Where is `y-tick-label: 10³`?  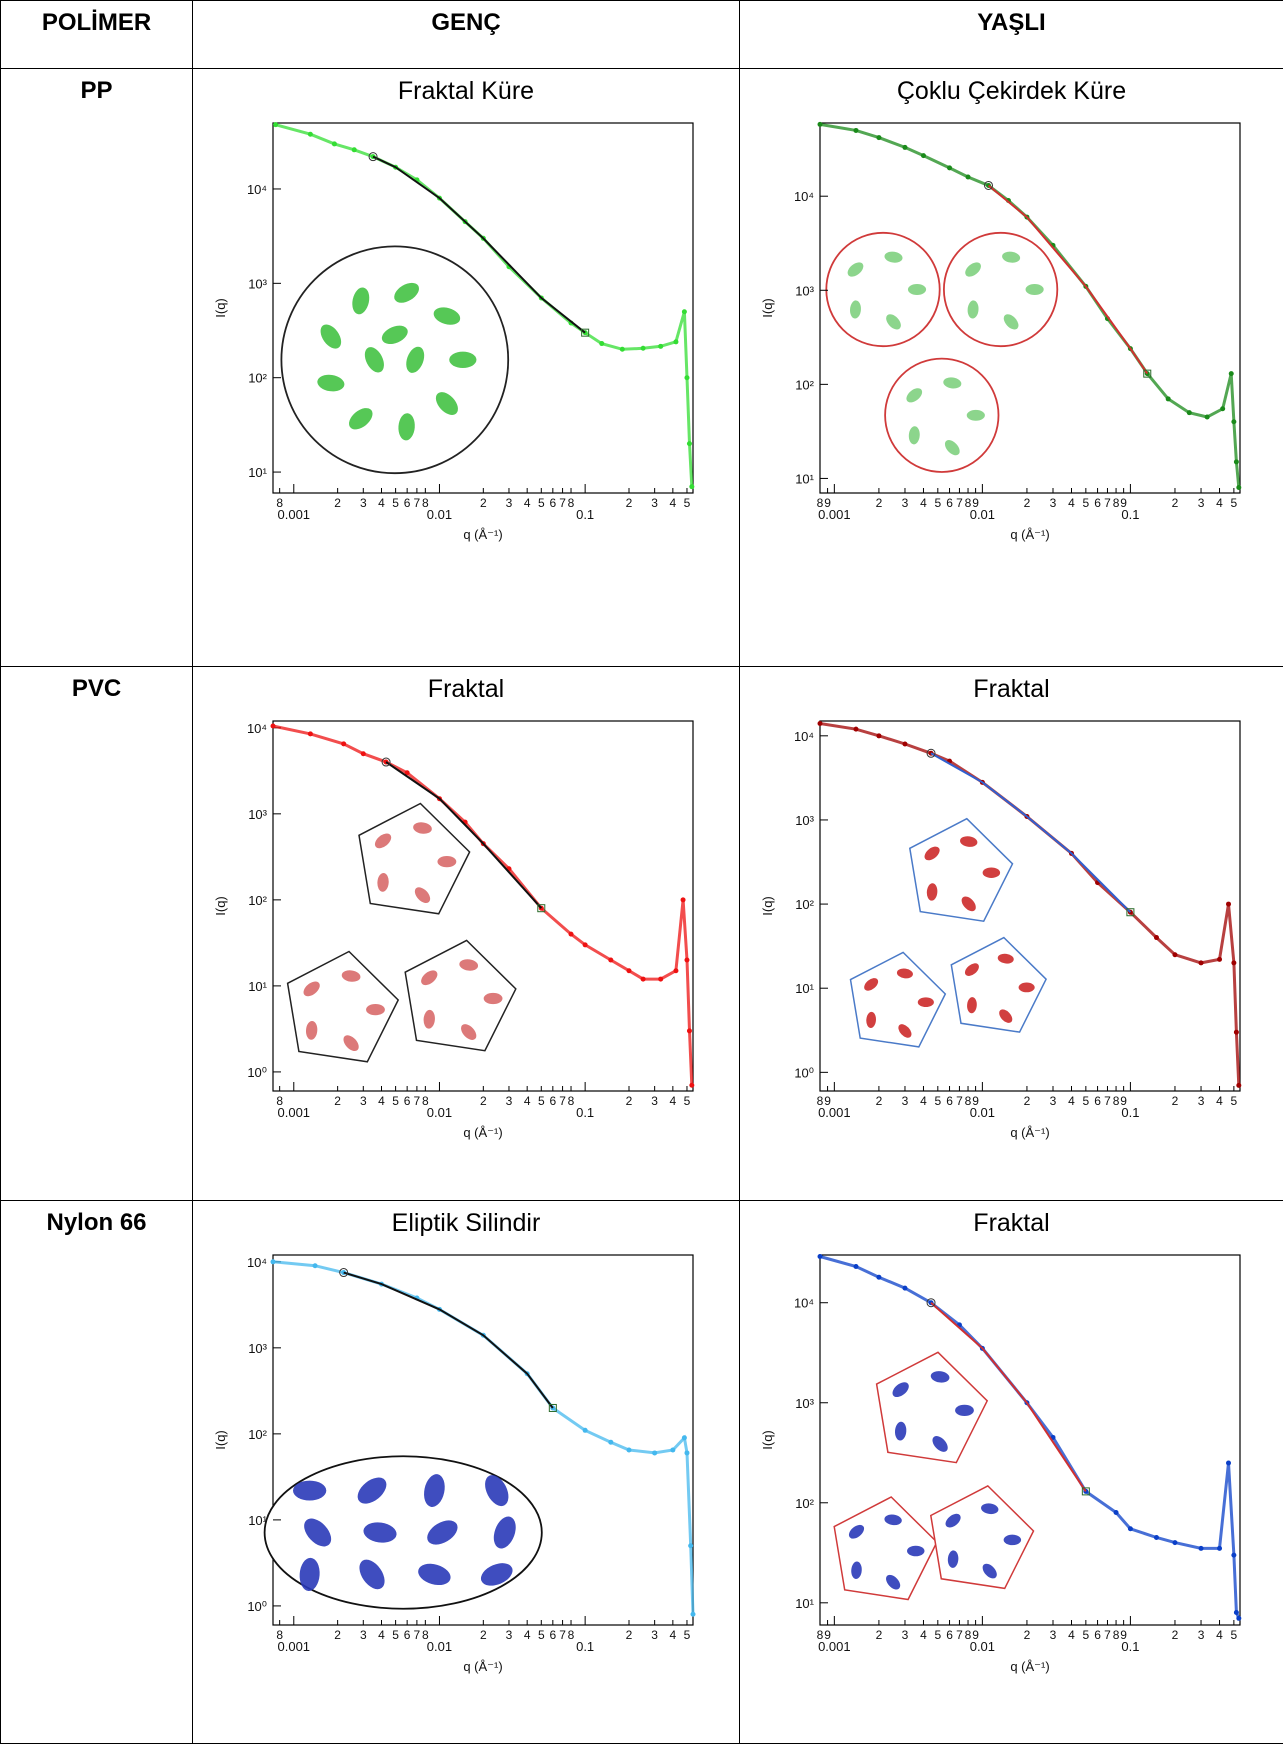
y-tick-label: 10³ is located at coordinates (257, 814).